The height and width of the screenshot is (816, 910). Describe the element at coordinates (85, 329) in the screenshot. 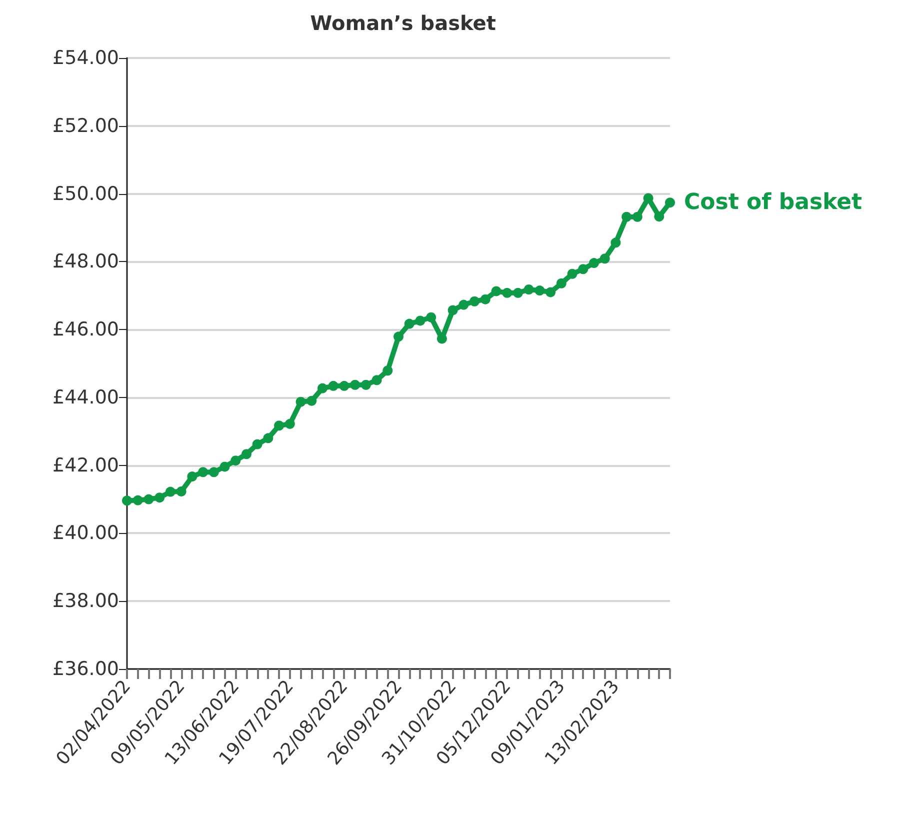

I see `y-tick-label: £46.00` at that location.